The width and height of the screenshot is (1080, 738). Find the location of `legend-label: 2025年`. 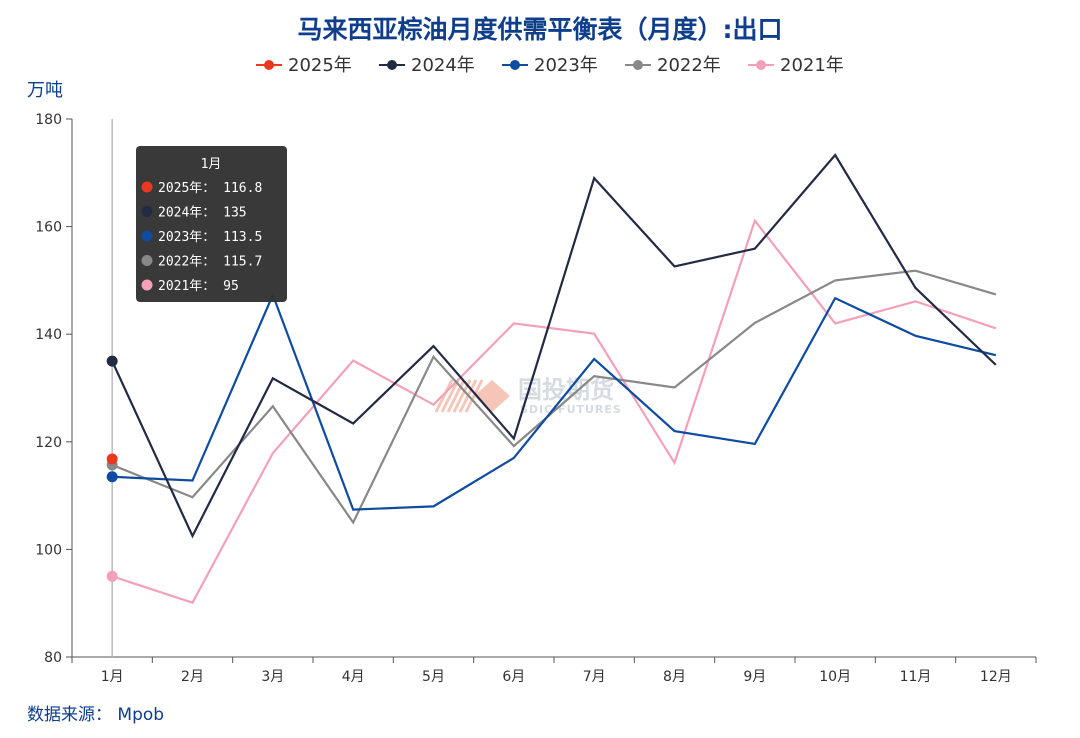

legend-label: 2025年 is located at coordinates (320, 65).